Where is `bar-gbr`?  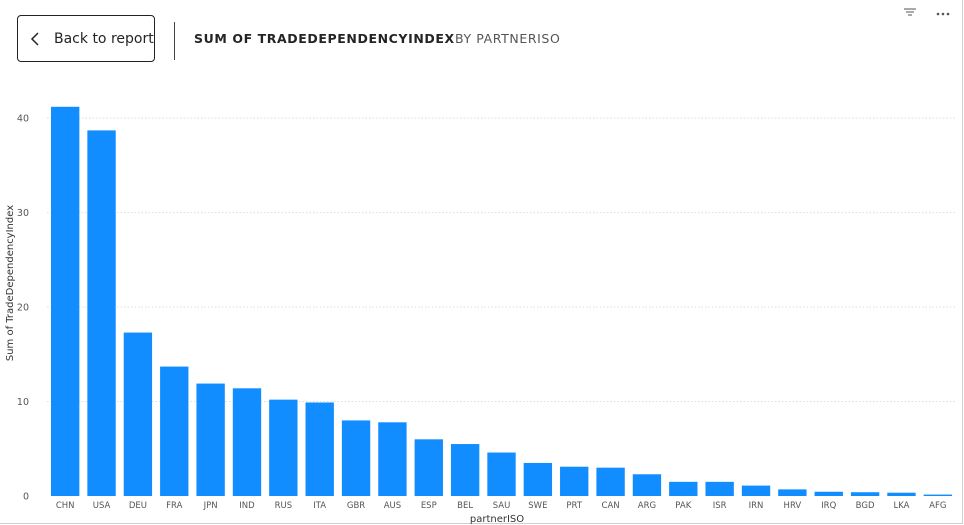
bar-gbr is located at coordinates (356, 458).